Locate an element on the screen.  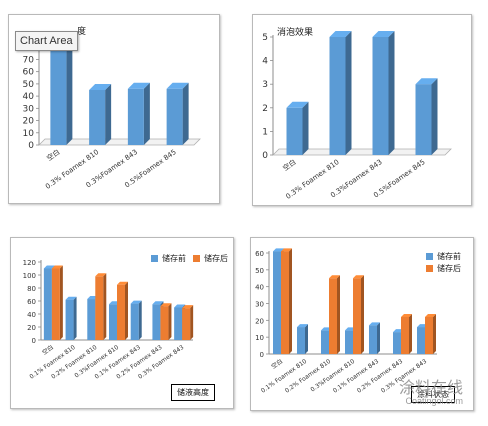
chart-area-tooltip: Chart Area is located at coordinates (46, 41).